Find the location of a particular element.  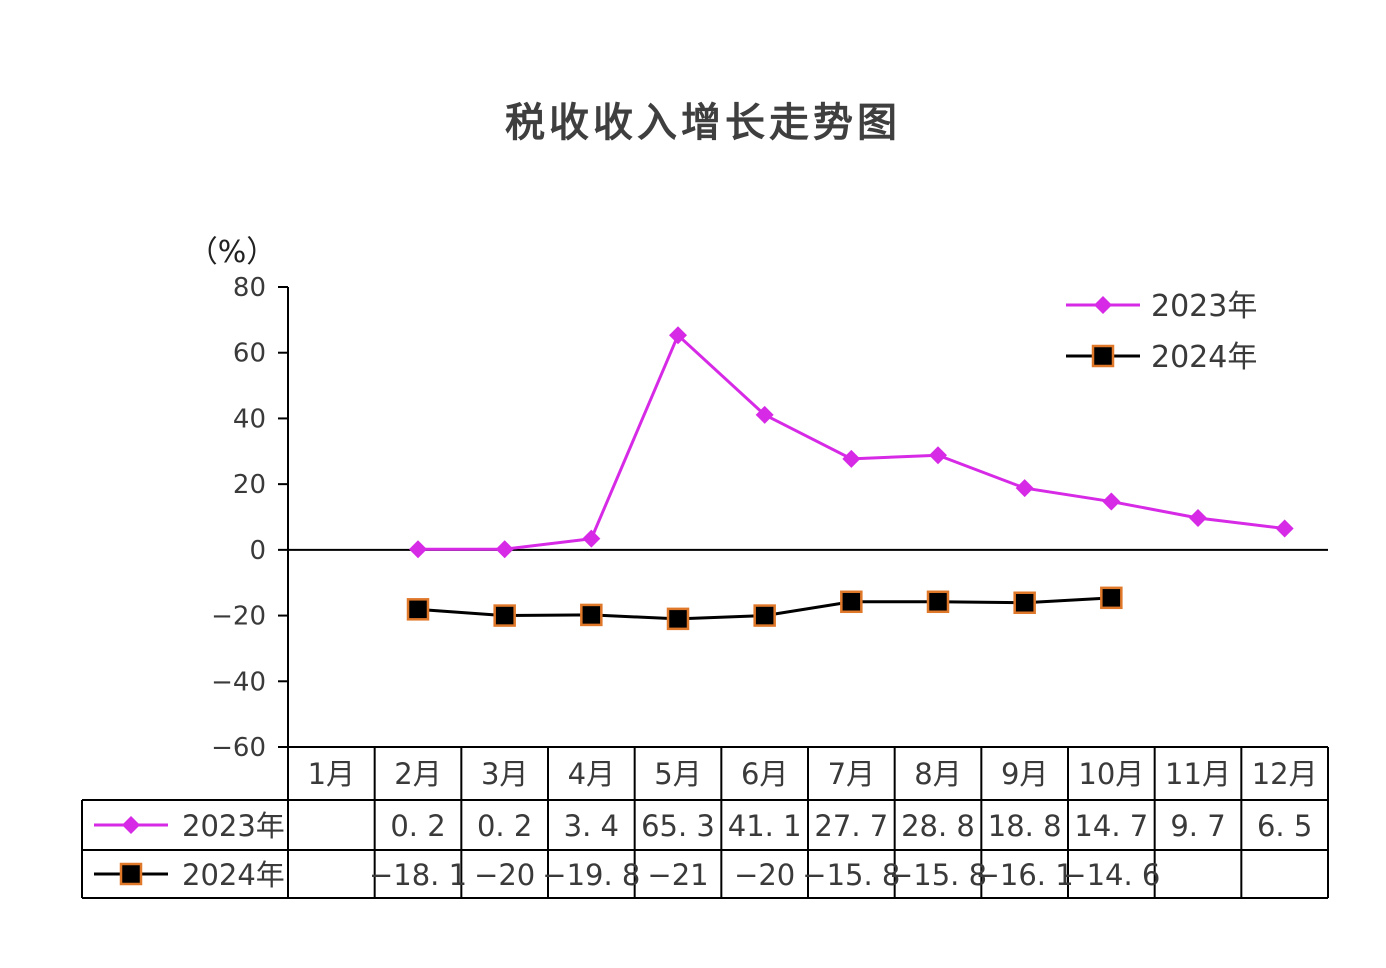

y-tick-label: −60 is located at coordinates (238, 748).